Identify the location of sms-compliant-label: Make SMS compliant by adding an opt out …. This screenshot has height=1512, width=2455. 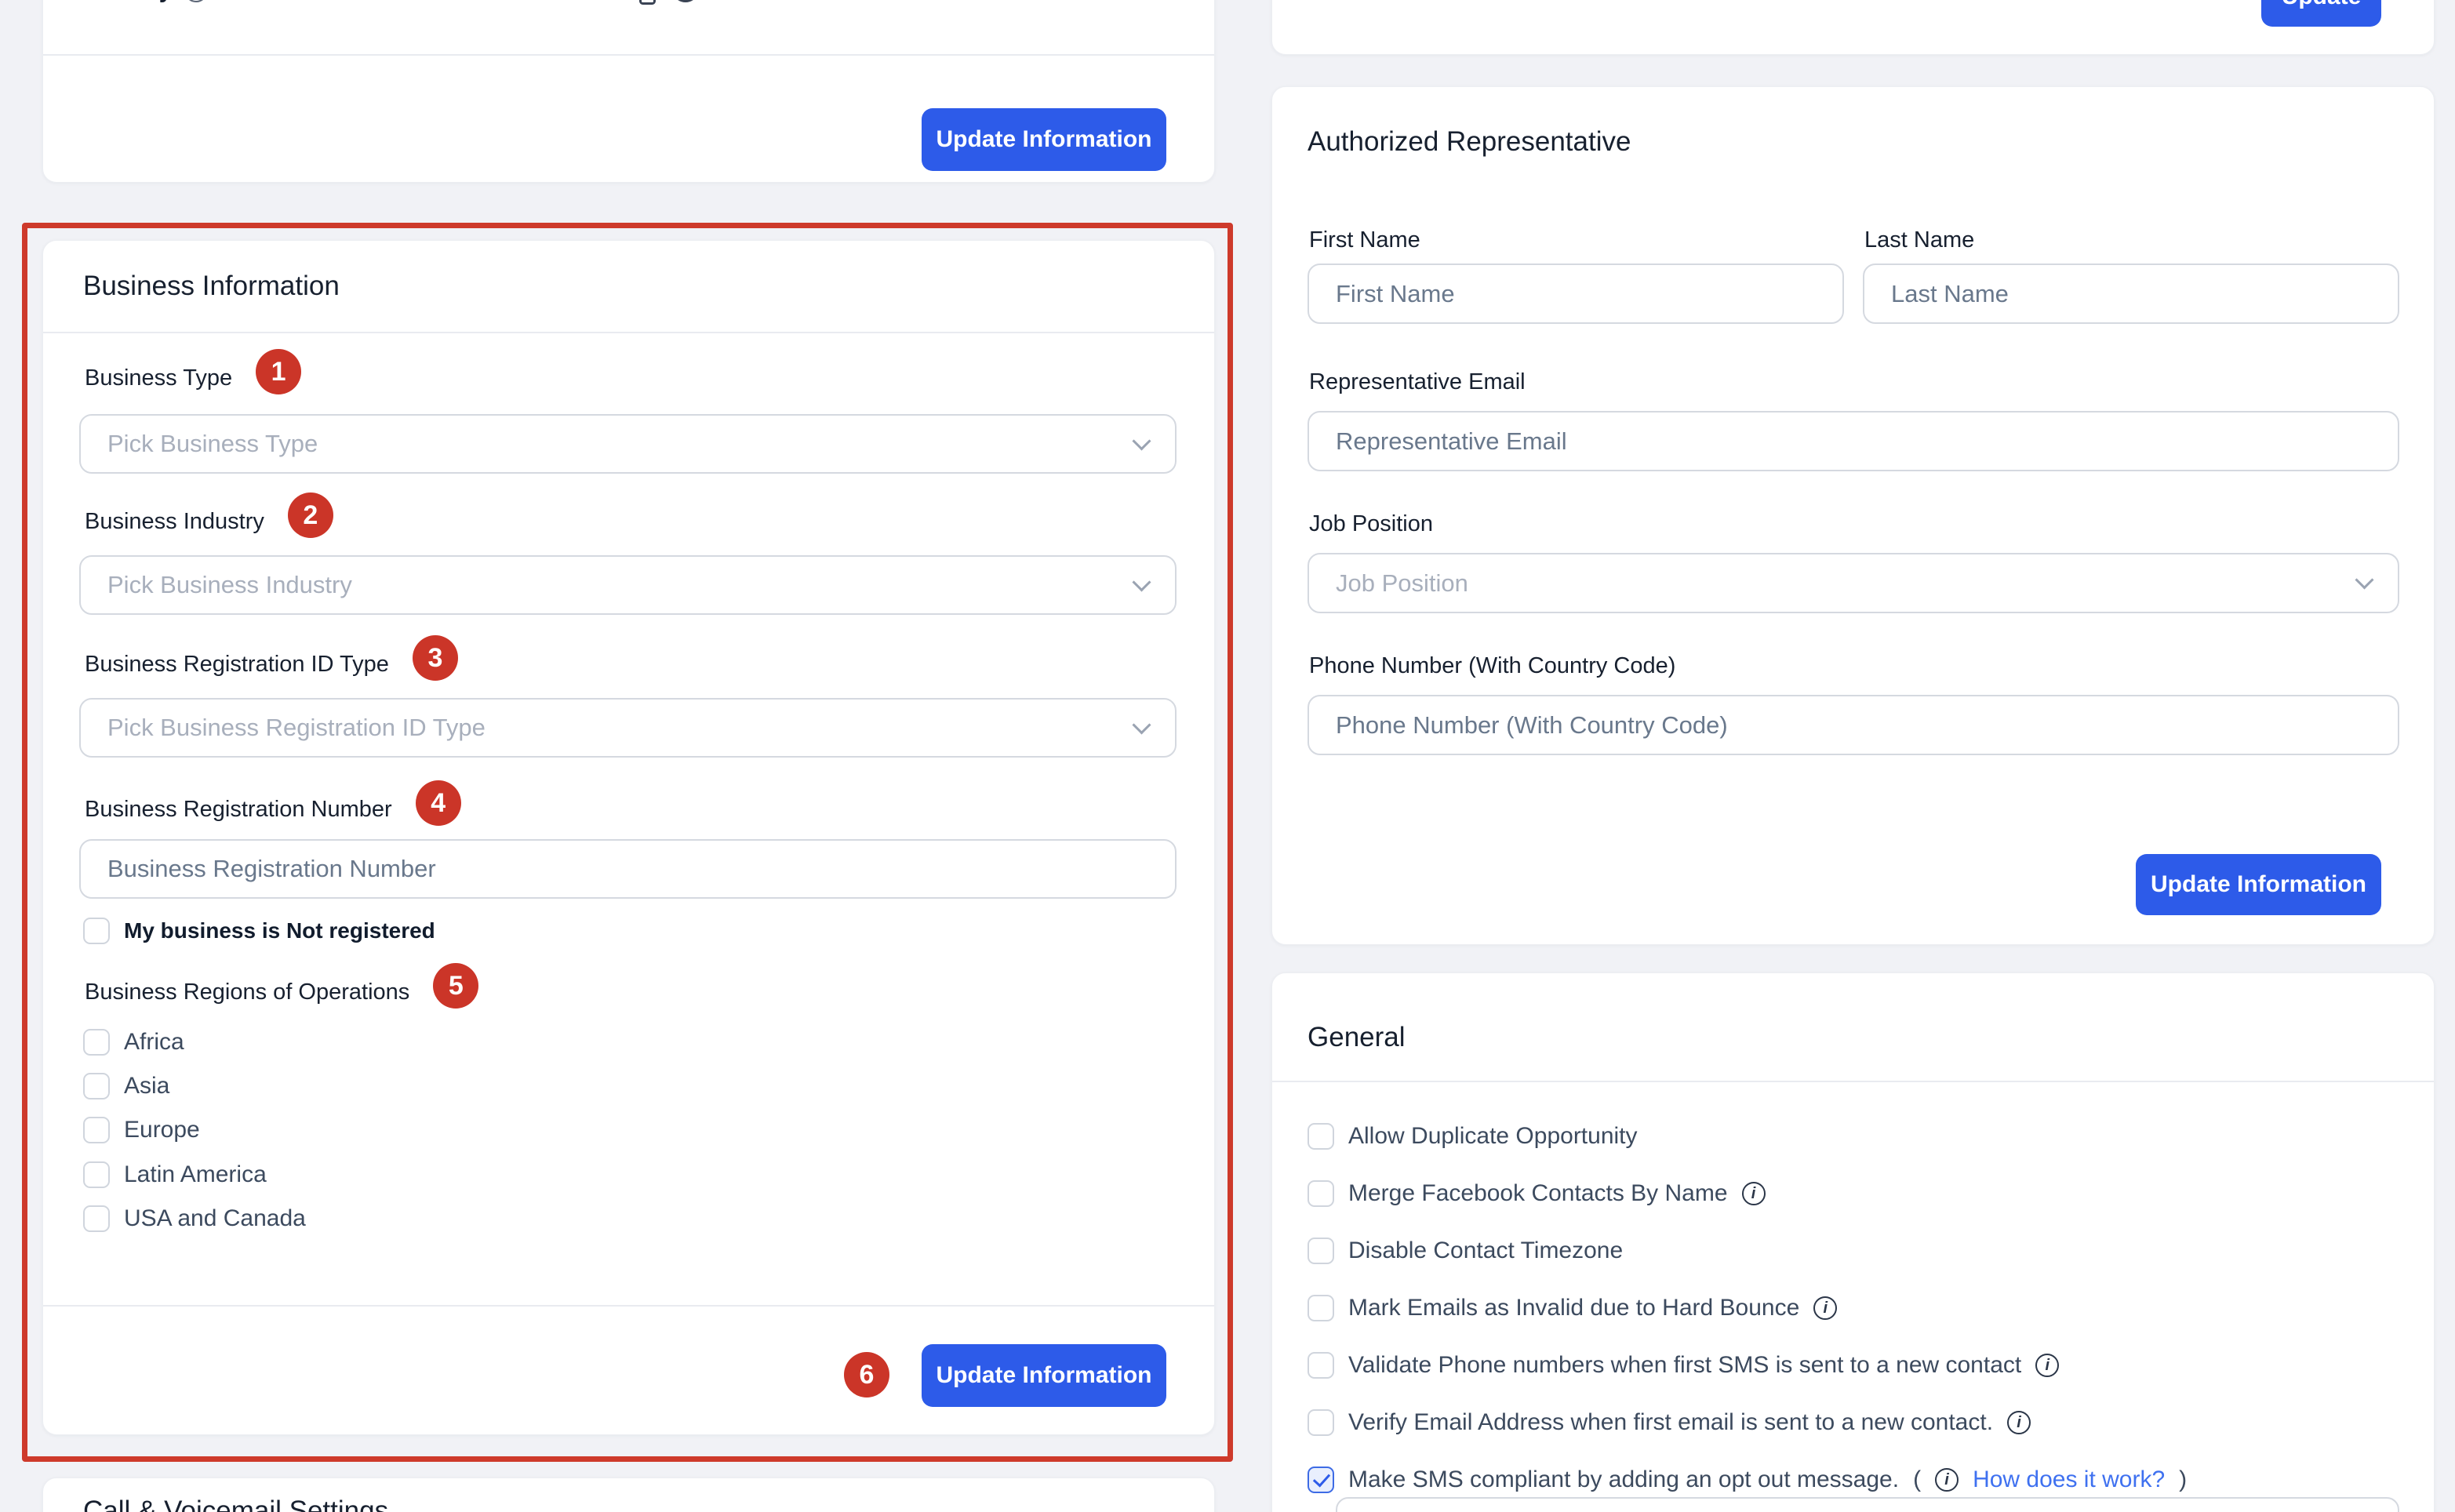
(1624, 1479).